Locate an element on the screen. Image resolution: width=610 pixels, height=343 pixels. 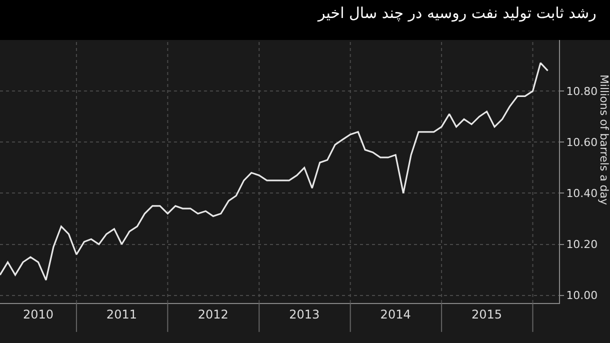
y-tick-label: 10.20 is located at coordinates (582, 245).